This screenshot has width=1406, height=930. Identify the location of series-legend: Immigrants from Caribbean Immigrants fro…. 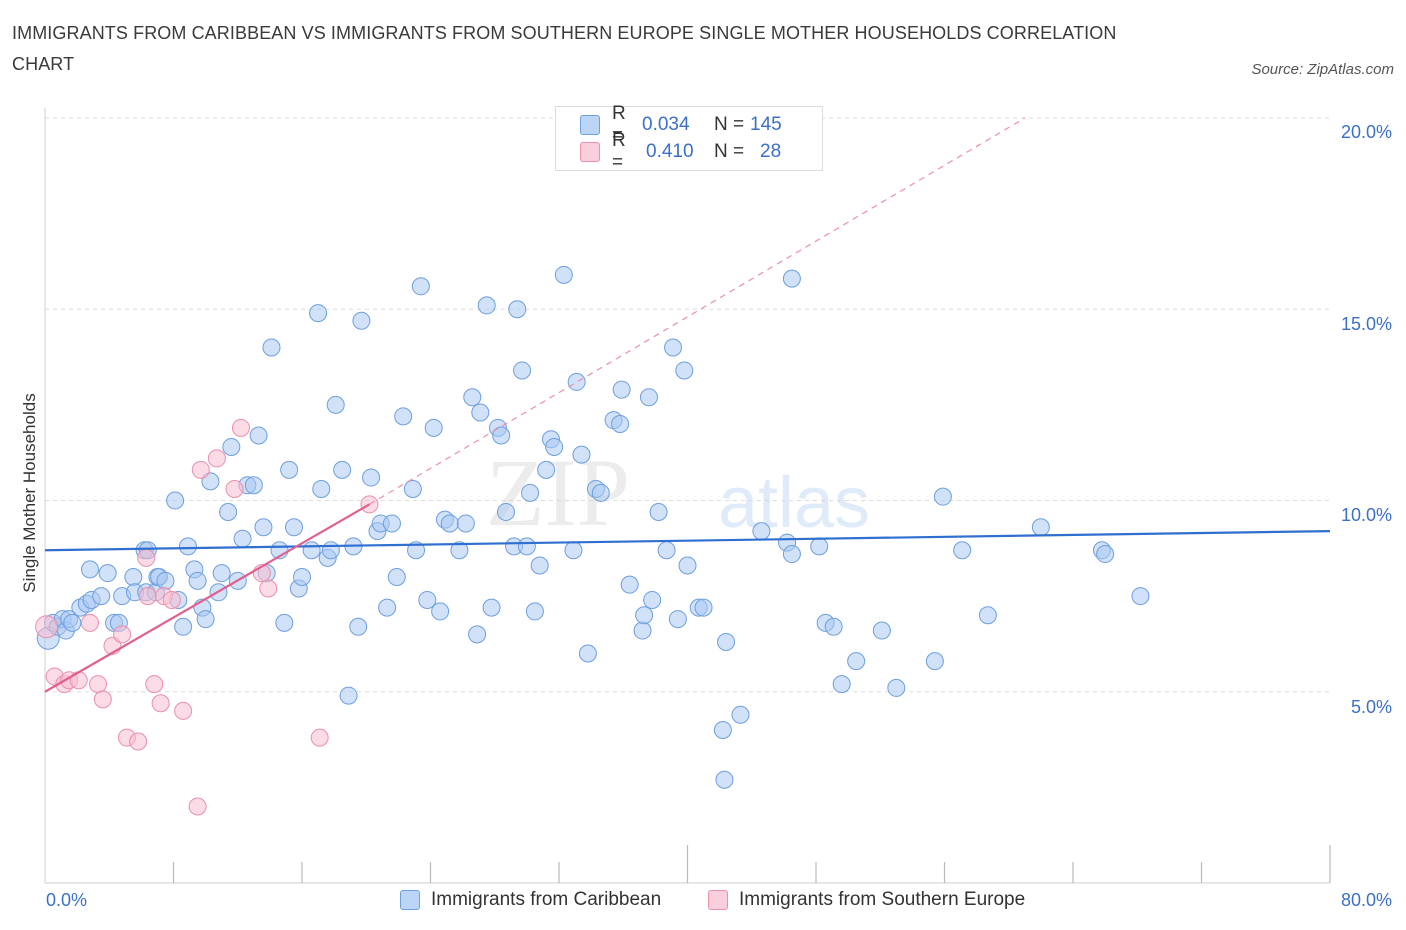
(703, 903).